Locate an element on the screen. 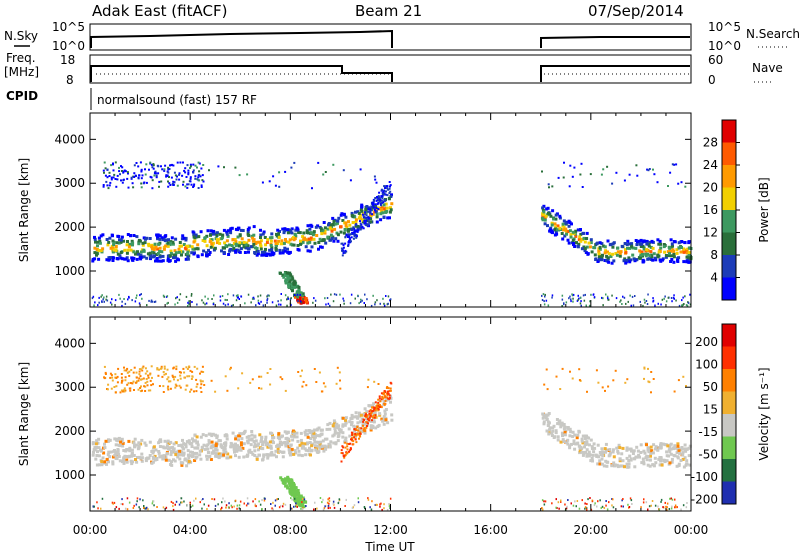  colorbar-tick-label: 20 is located at coordinates (710, 188).